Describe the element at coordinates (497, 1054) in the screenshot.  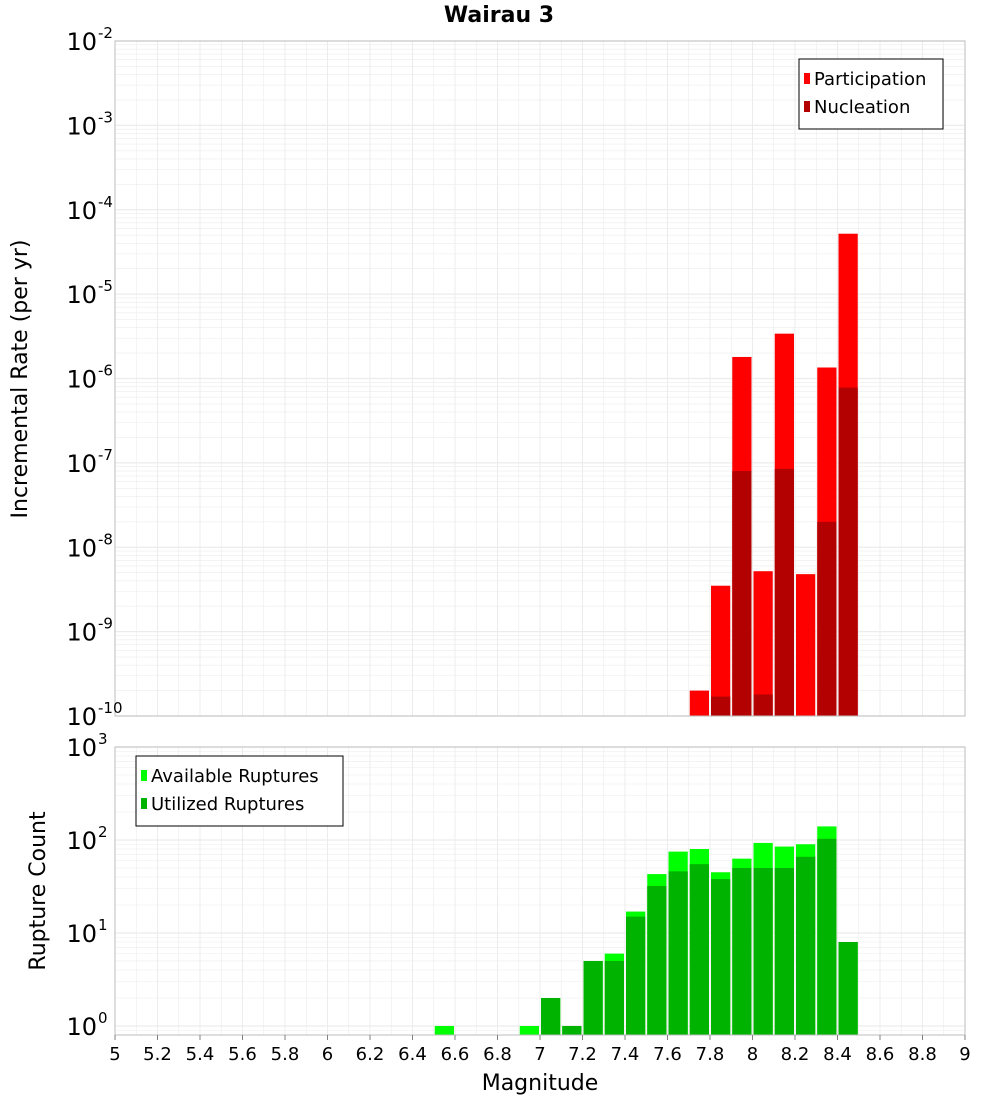
I see `x-tick-label: 6.8` at that location.